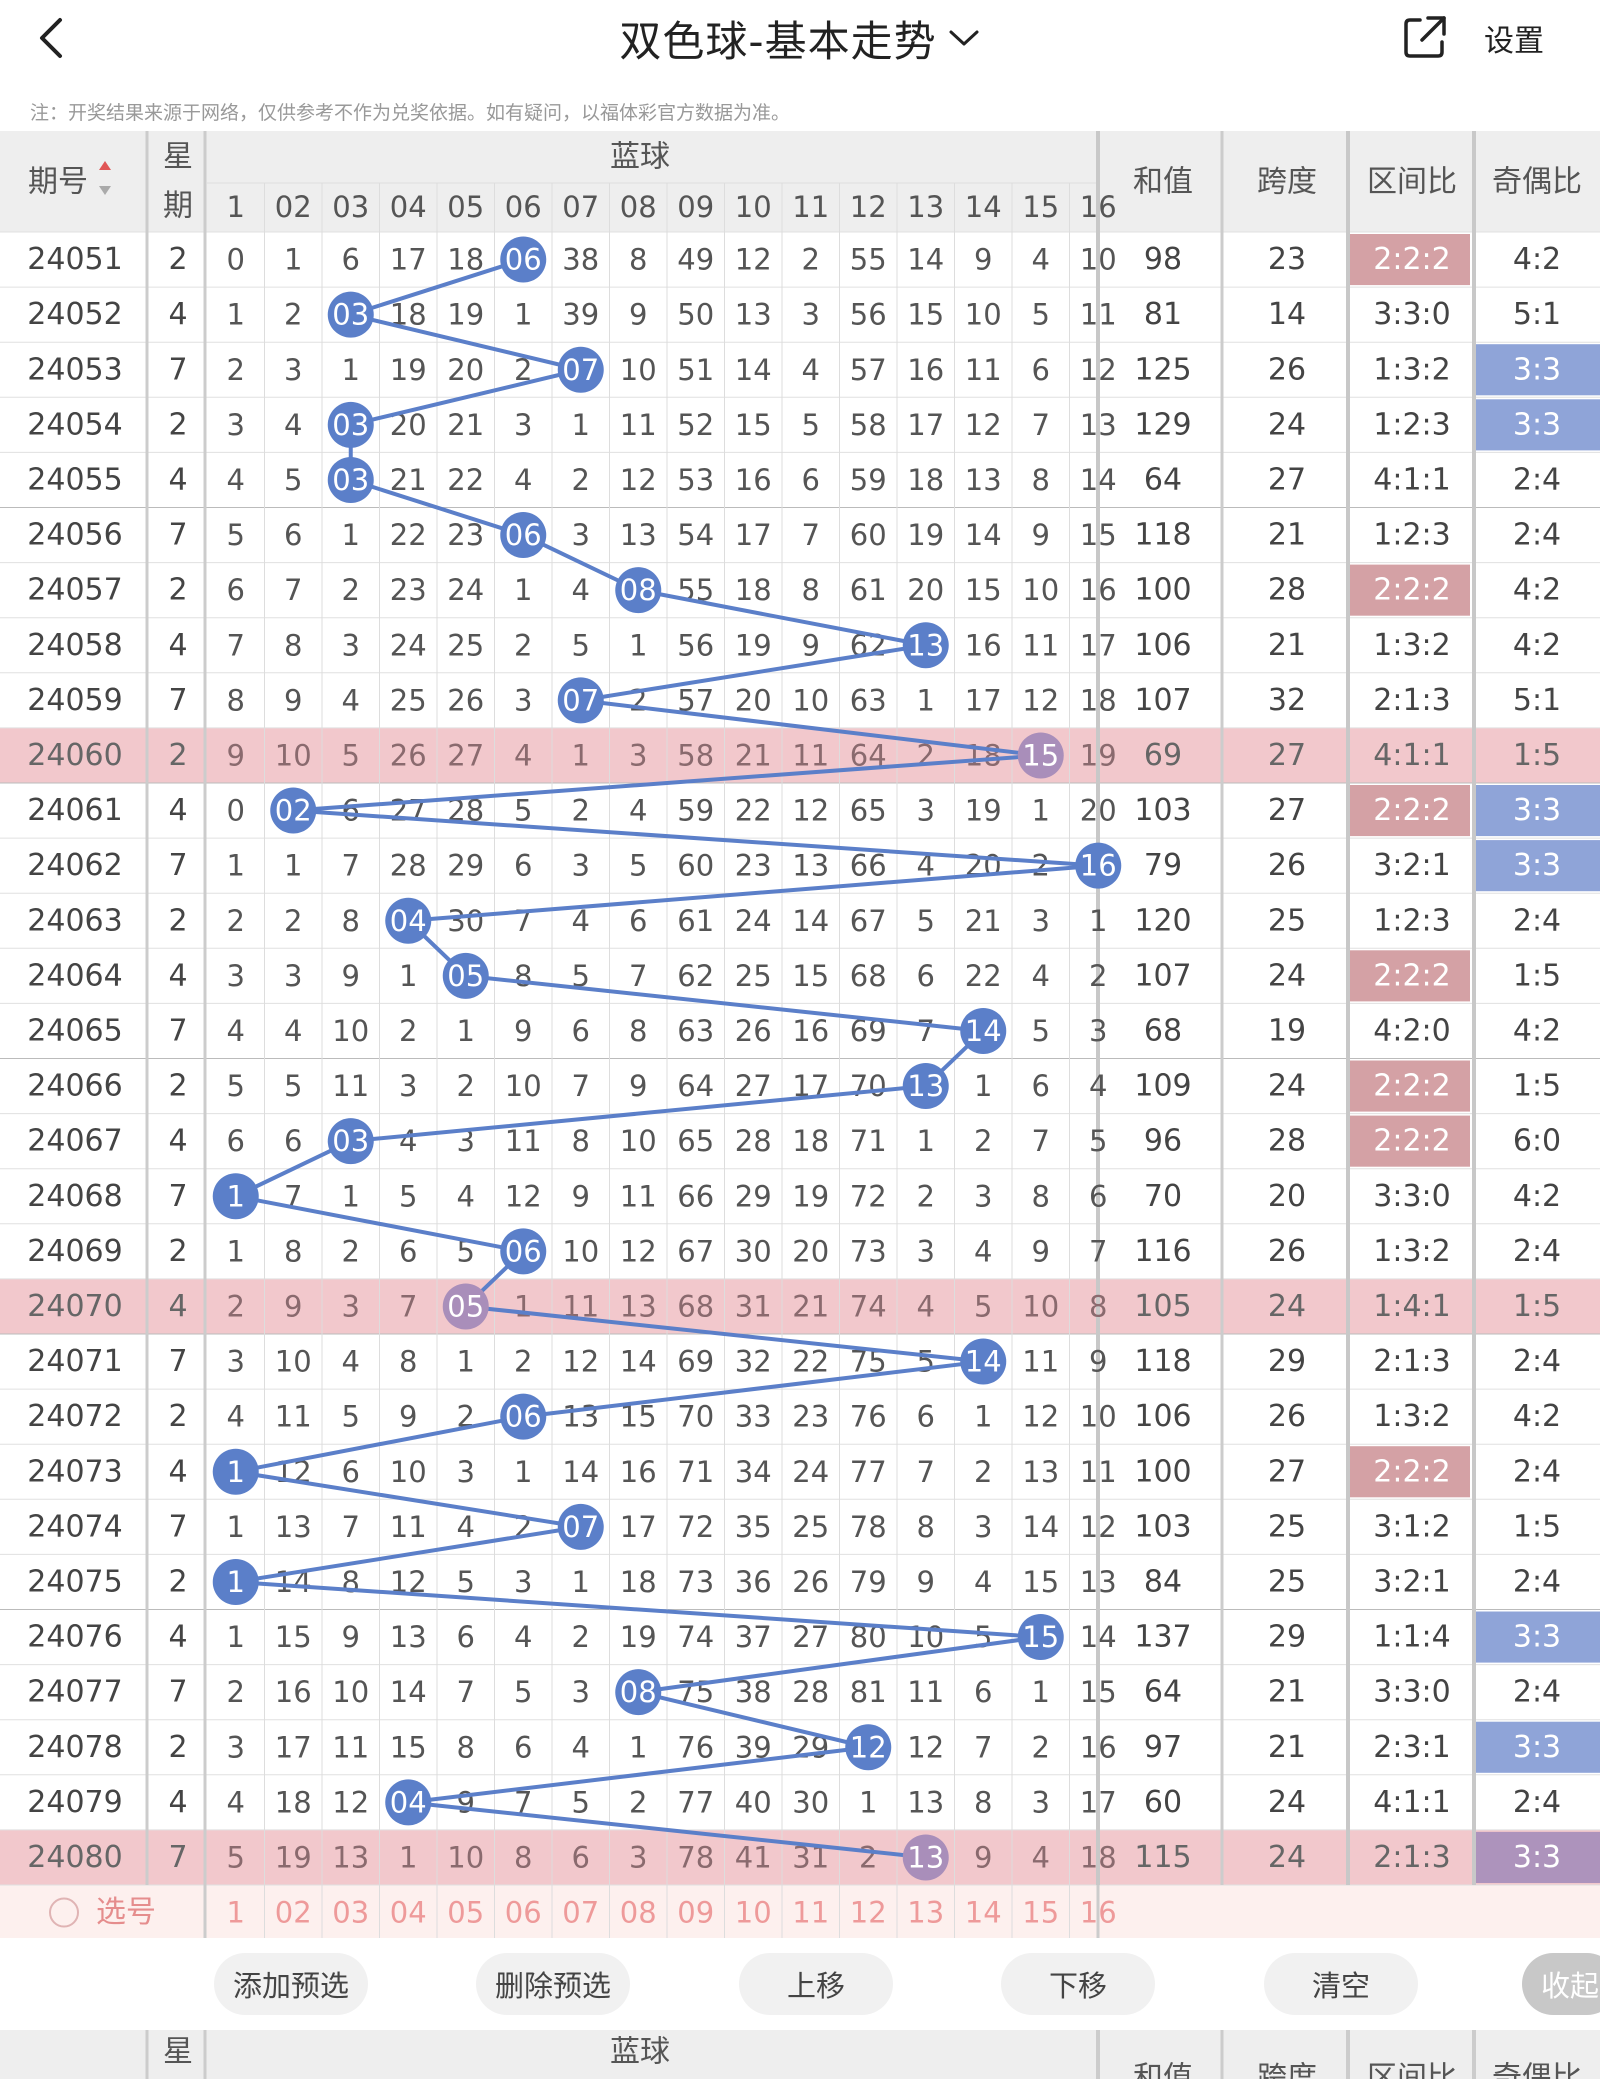 The width and height of the screenshot is (1600, 2079). Describe the element at coordinates (638, 1913) in the screenshot. I see `select-number-button: 08` at that location.